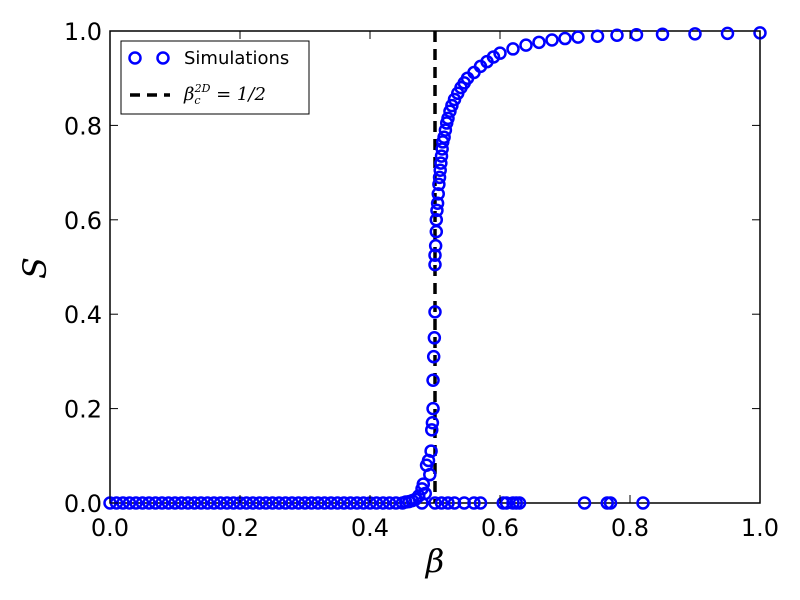 Image resolution: width=800 pixels, height=600 pixels. Describe the element at coordinates (35, 268) in the screenshot. I see `y-axis-label: S` at that location.